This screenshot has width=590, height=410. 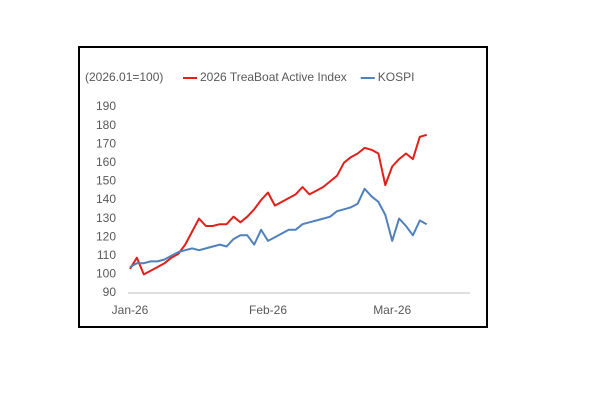 I want to click on x-tick-label: Jan-26, so click(x=130, y=310).